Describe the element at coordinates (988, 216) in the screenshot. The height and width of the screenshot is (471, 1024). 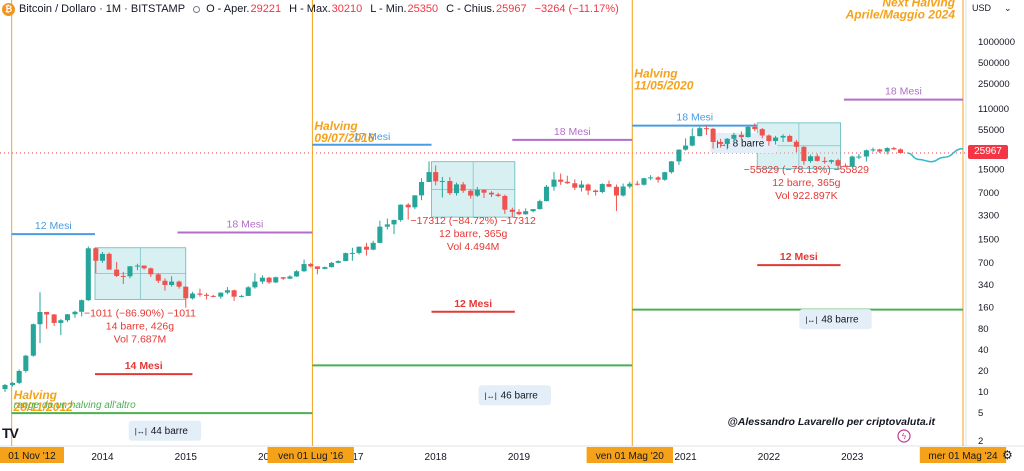
I see `y-tick-label: 3300` at that location.